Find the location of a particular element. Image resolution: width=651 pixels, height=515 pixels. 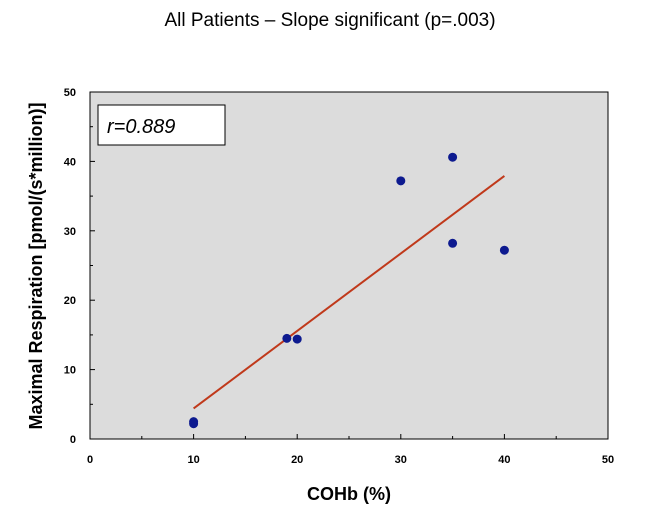

y-tick-label: 10 is located at coordinates (70, 371).